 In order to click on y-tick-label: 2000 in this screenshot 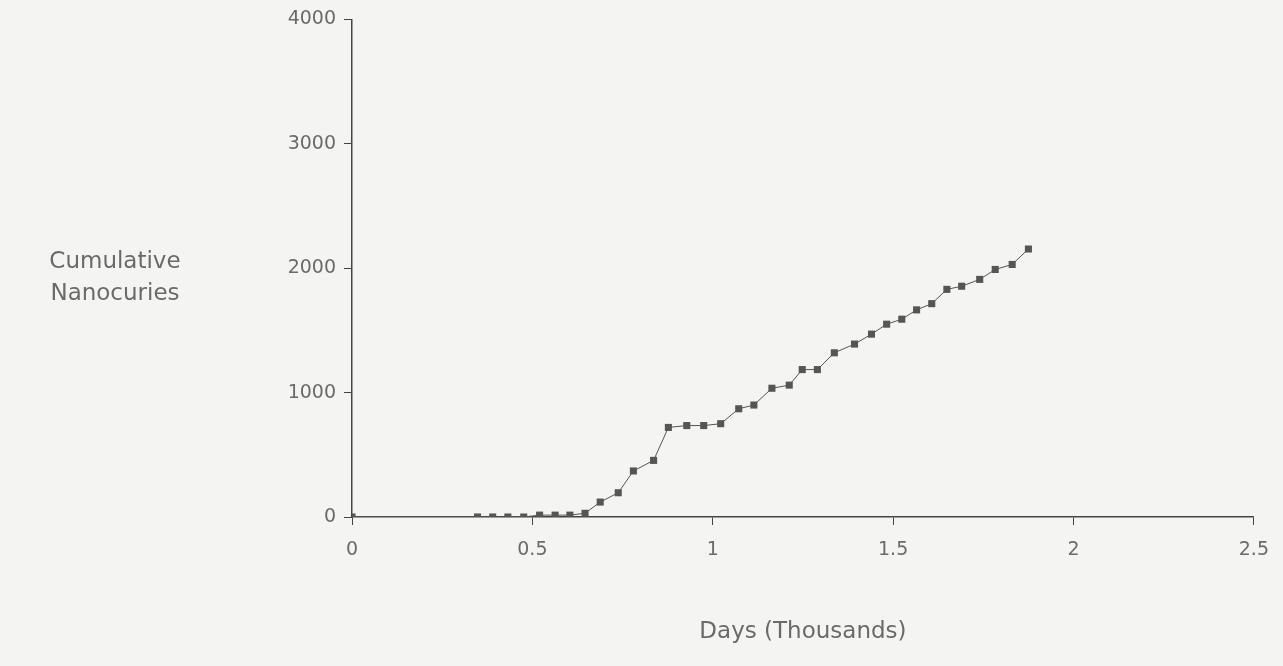, I will do `click(311, 266)`.